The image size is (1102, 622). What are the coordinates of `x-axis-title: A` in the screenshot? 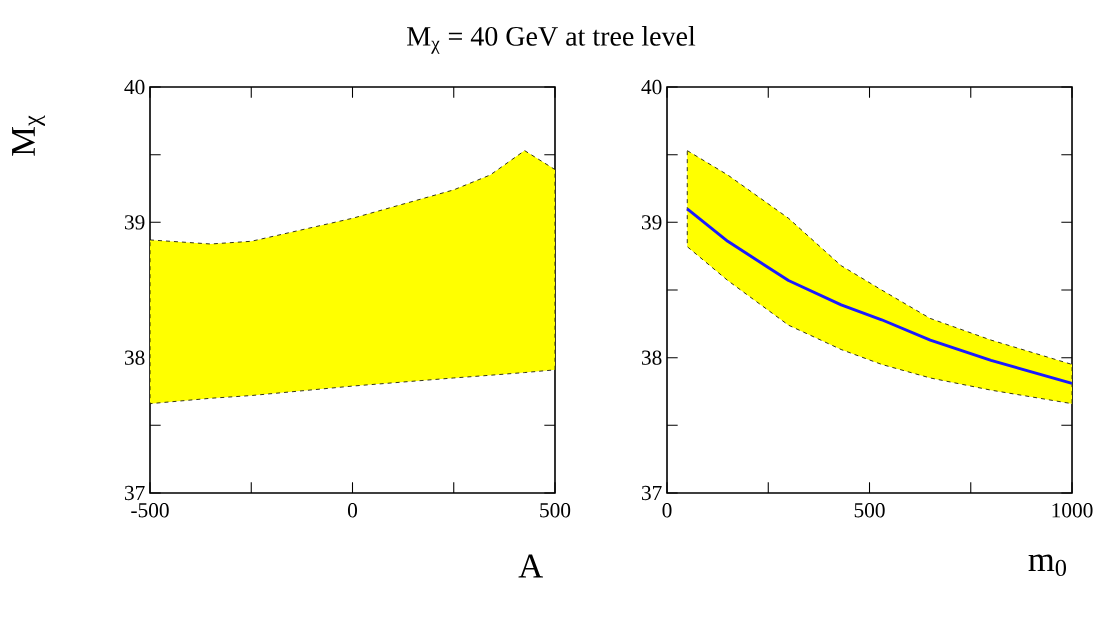 It's located at (530, 566).